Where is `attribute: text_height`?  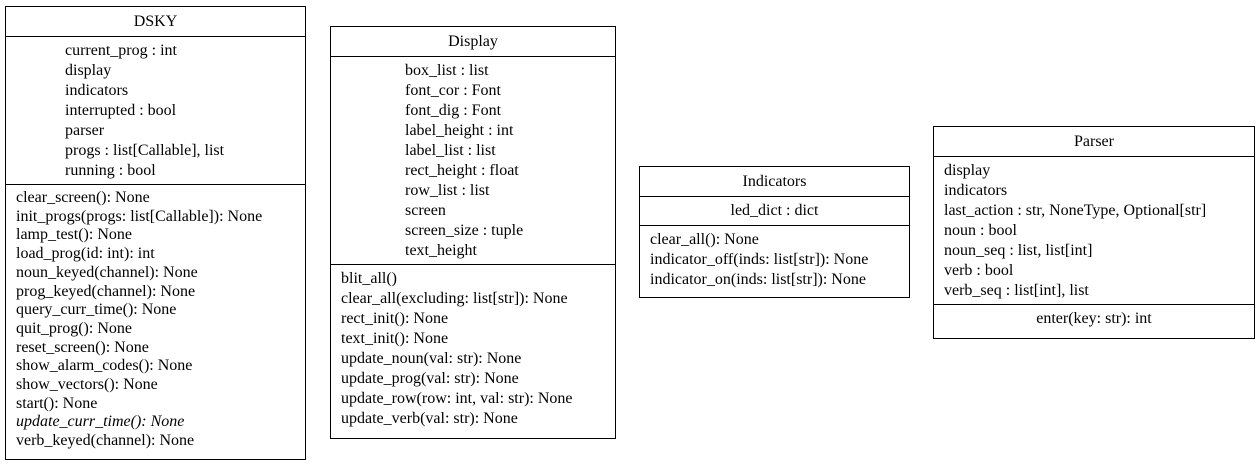
attribute: text_height is located at coordinates (441, 250).